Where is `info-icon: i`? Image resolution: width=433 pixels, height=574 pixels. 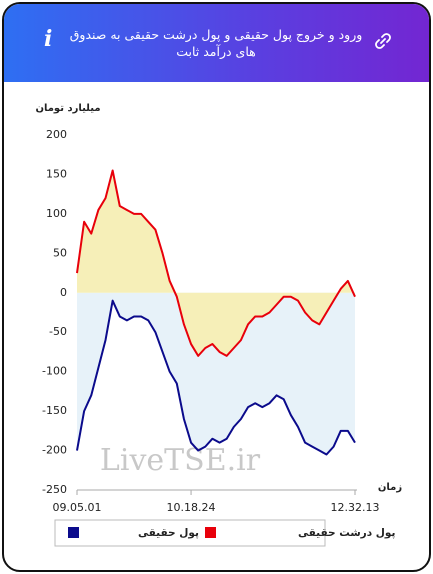
info-icon: i is located at coordinates (48, 39).